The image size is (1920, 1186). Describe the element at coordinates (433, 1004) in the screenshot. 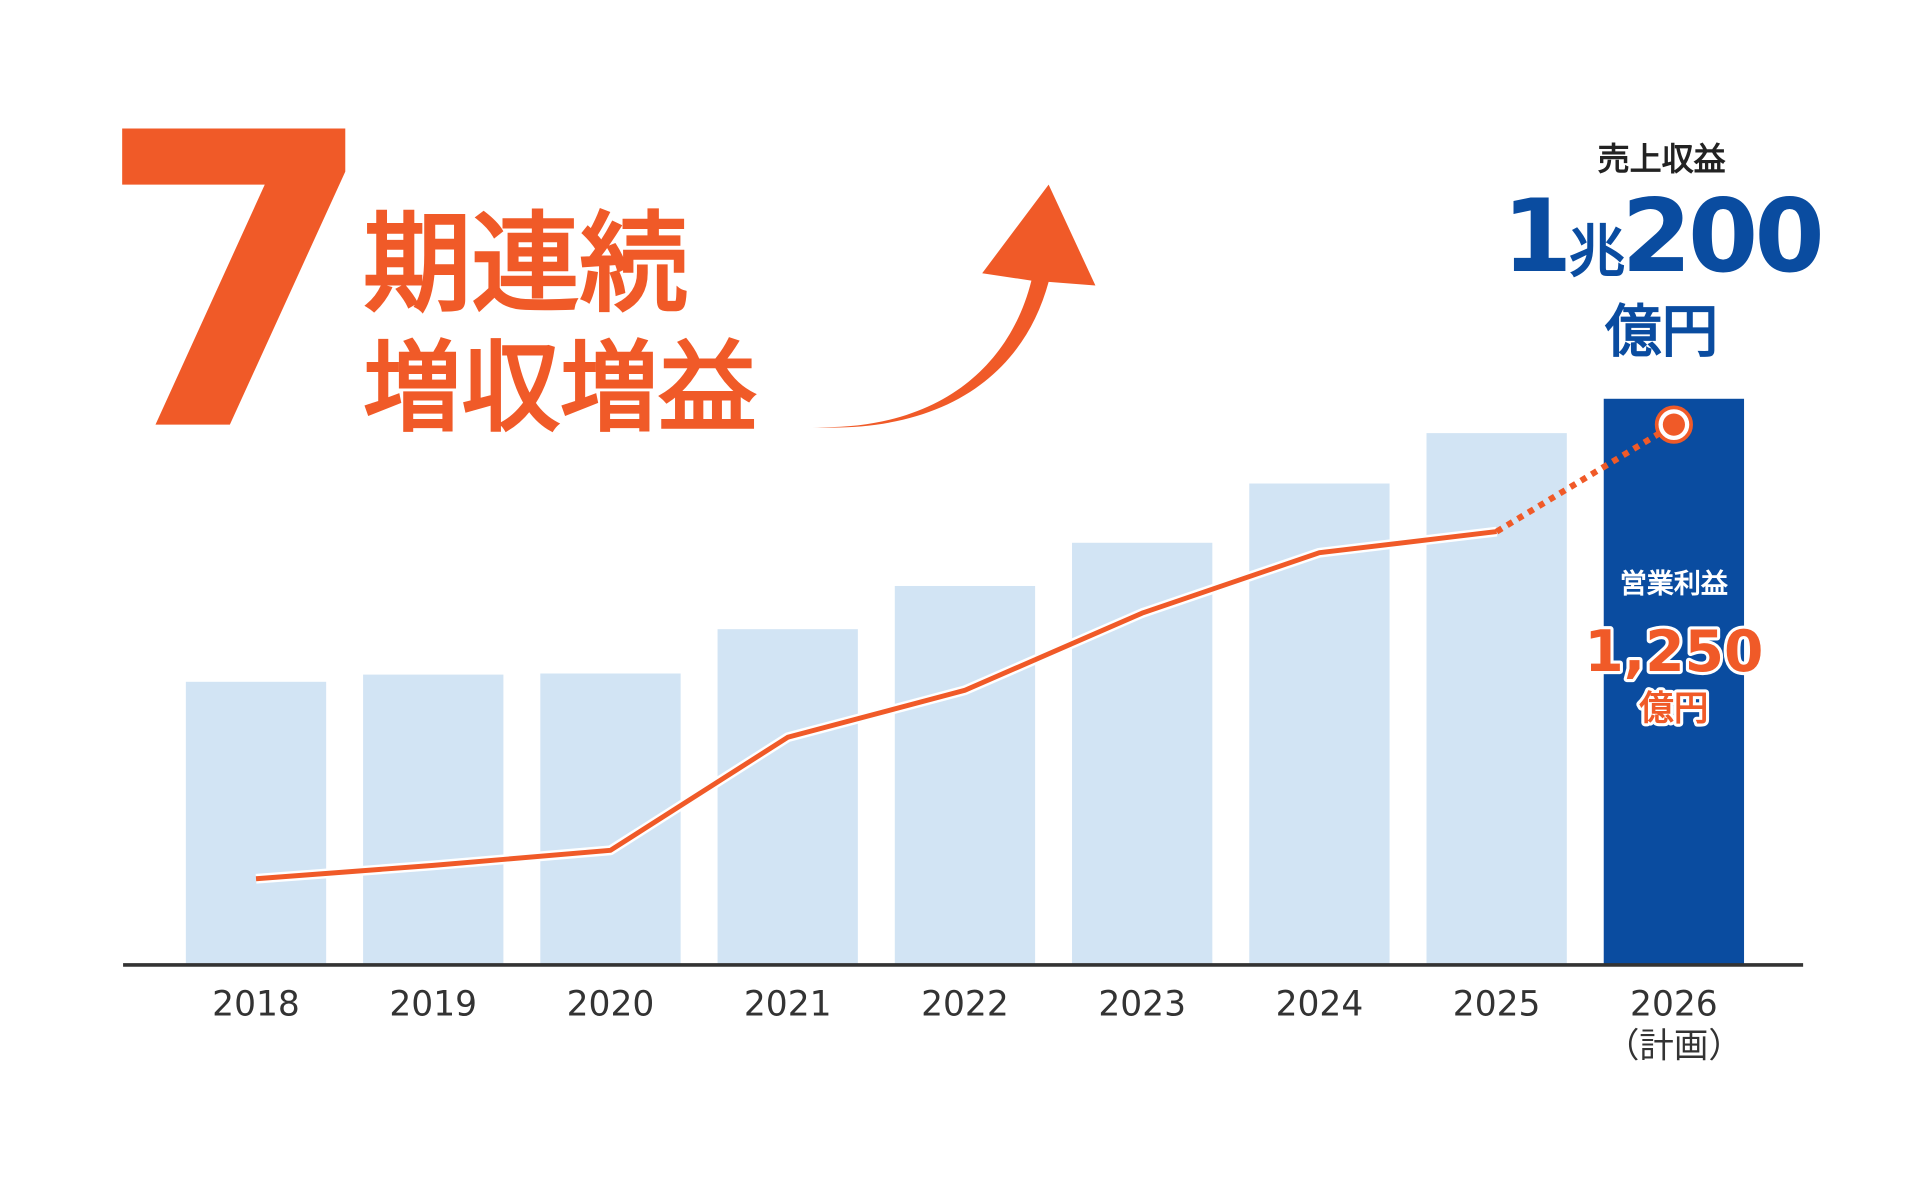

I see `x-tick-label: 2019` at that location.